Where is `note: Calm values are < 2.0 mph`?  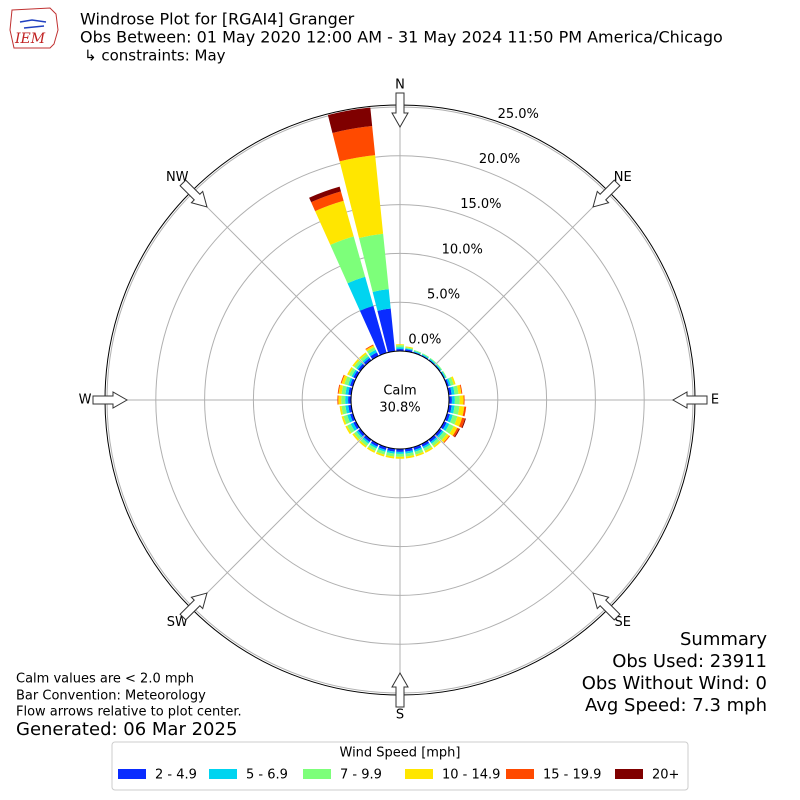
note: Calm values are < 2.0 mph is located at coordinates (105, 679).